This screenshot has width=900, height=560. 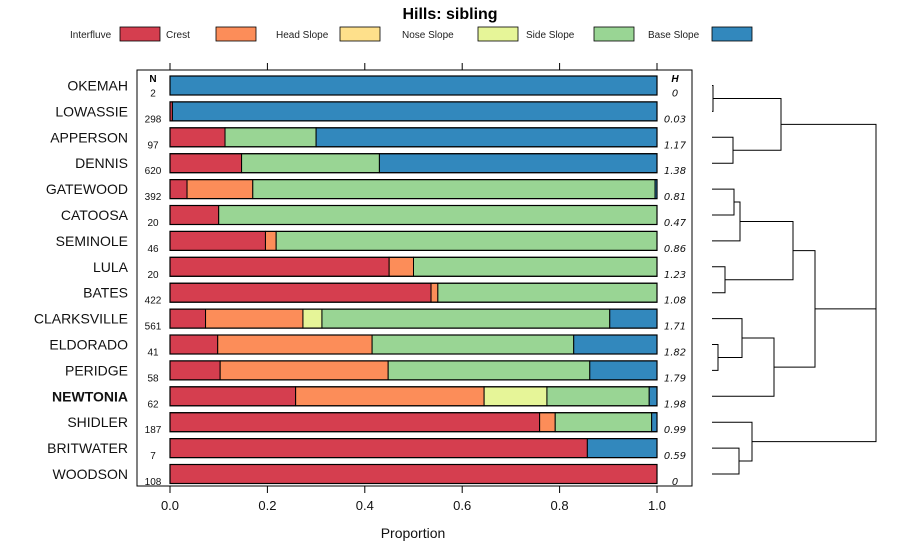 What do you see at coordinates (675, 378) in the screenshot?
I see `h-value: 1.79` at bounding box center [675, 378].